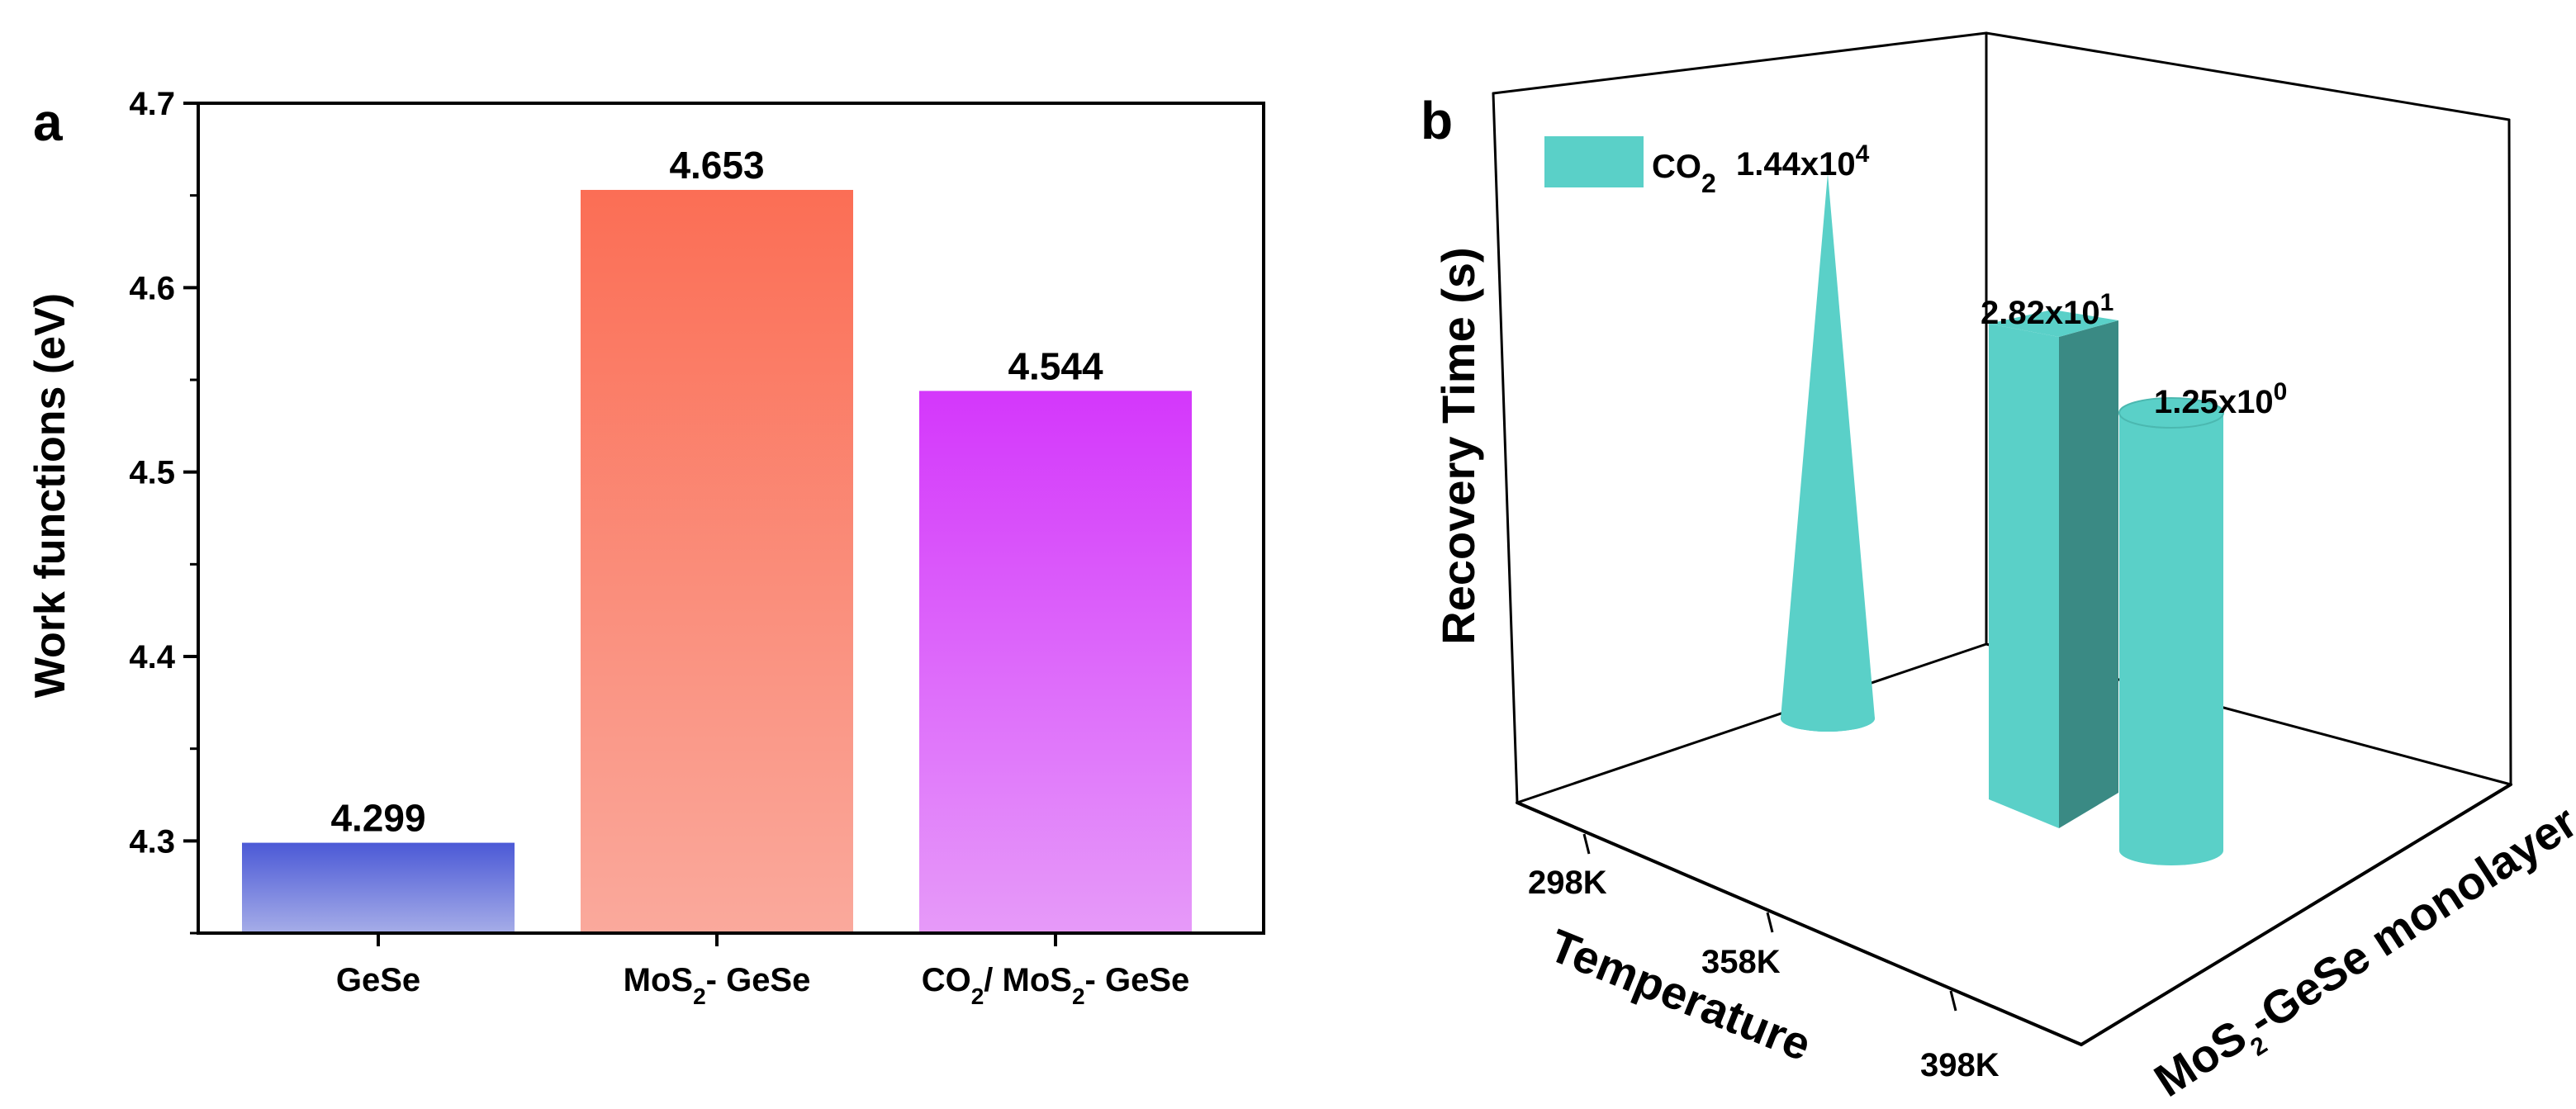 This screenshot has height=1109, width=2576. What do you see at coordinates (1056, 985) in the screenshot?
I see `x-category-label-3: CO2/ MoS2- GeSe` at bounding box center [1056, 985].